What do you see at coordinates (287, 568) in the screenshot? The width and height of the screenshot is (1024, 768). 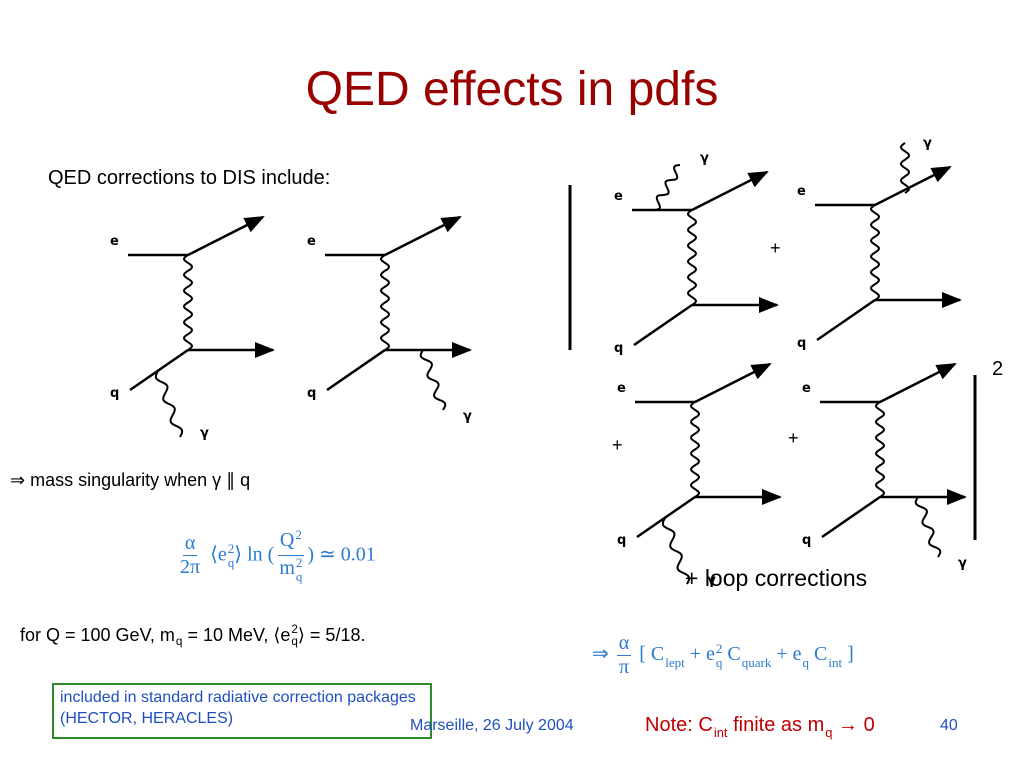 I see `math-text: m` at bounding box center [287, 568].